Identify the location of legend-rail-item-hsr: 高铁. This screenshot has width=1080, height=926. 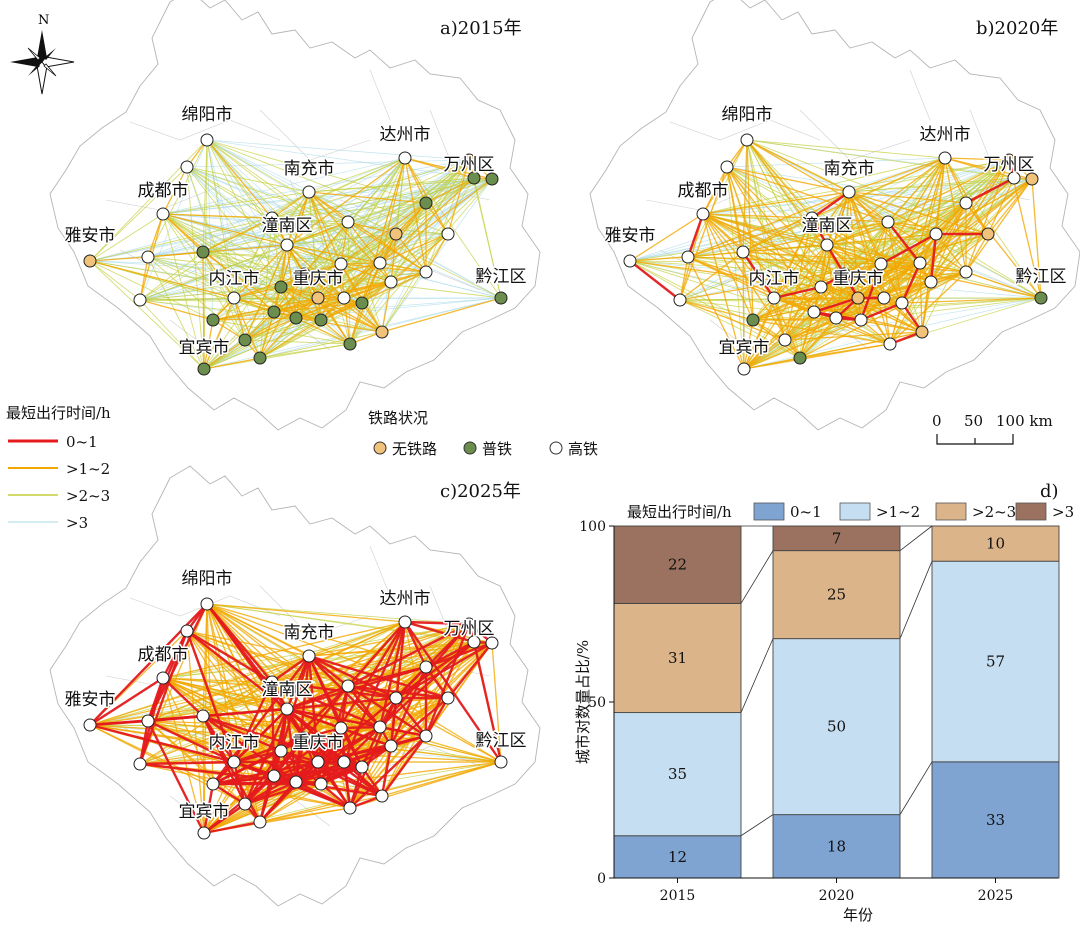
(573, 449).